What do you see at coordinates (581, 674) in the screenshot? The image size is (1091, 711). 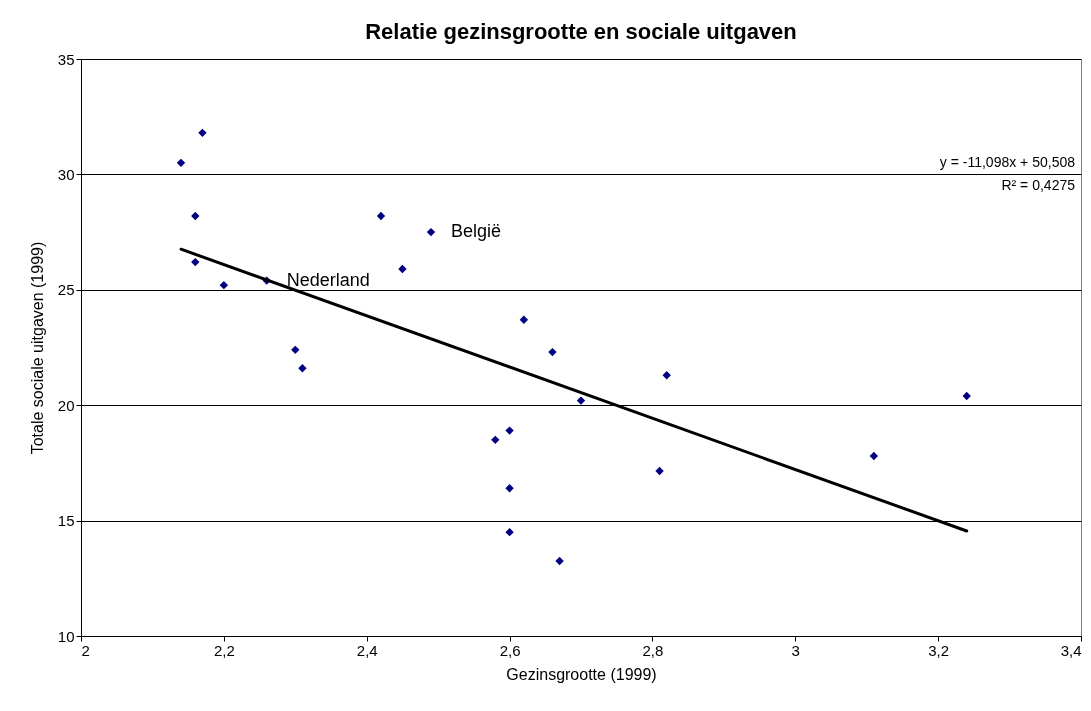 I see `x-axis-title: Gezinsgrootte (1999)` at bounding box center [581, 674].